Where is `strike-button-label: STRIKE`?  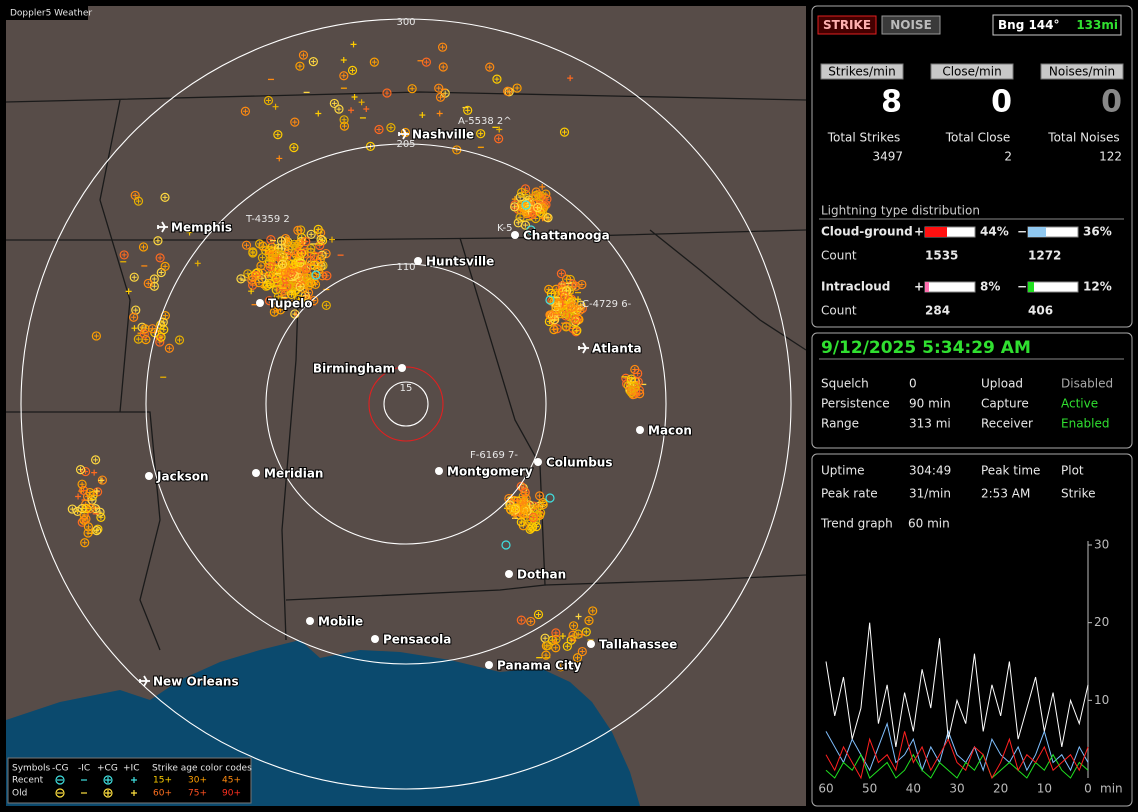
strike-button-label: STRIKE is located at coordinates (847, 25).